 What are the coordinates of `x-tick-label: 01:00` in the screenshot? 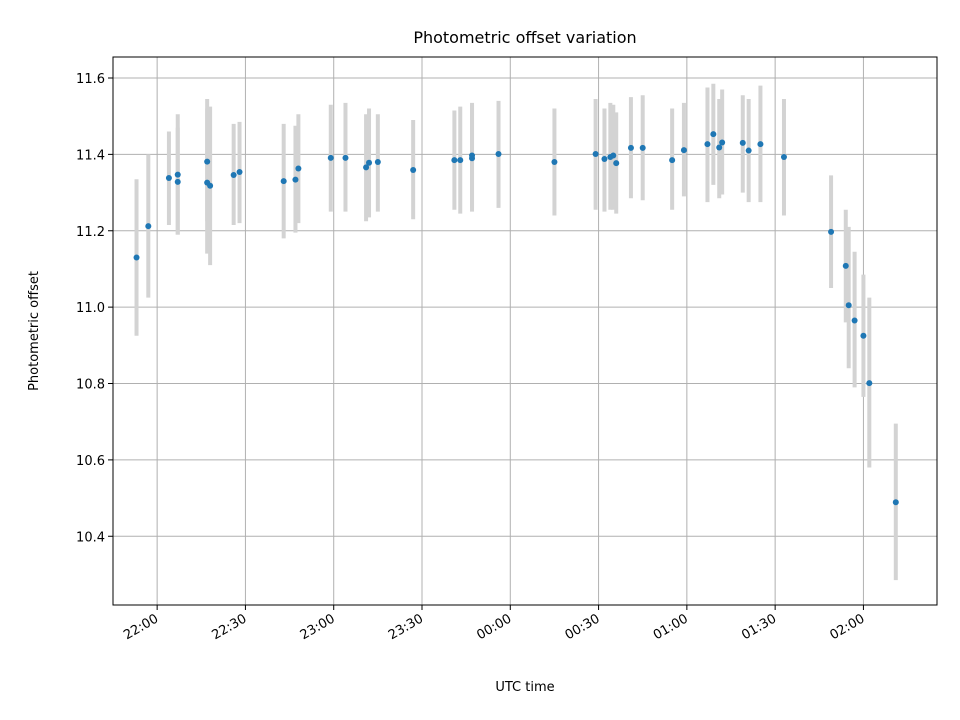 It's located at (671, 627).